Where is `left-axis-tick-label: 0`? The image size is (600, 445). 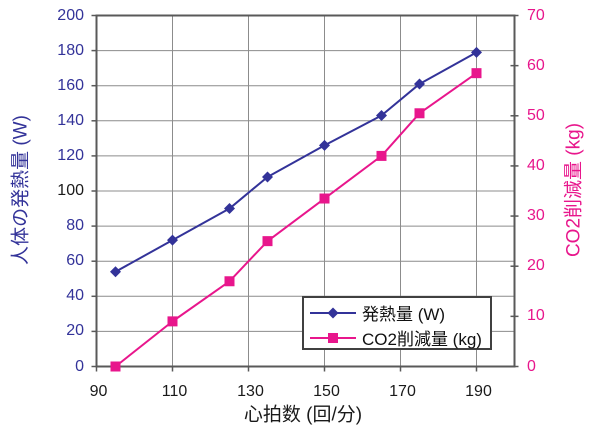 left-axis-tick-label: 0 is located at coordinates (79, 366).